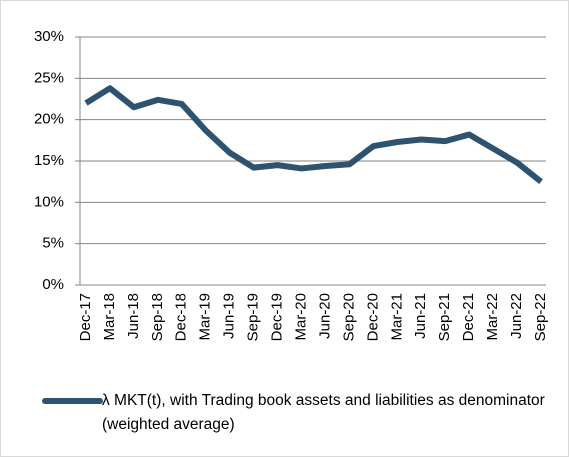  Describe the element at coordinates (49, 160) in the screenshot. I see `y-tick-label: 15%` at that location.